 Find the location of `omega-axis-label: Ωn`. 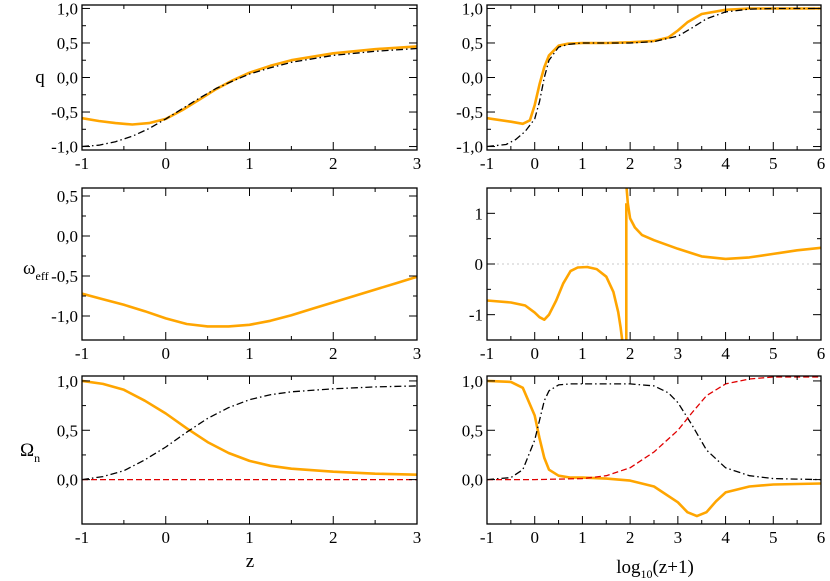

omega-axis-label: Ωn is located at coordinates (30, 452).